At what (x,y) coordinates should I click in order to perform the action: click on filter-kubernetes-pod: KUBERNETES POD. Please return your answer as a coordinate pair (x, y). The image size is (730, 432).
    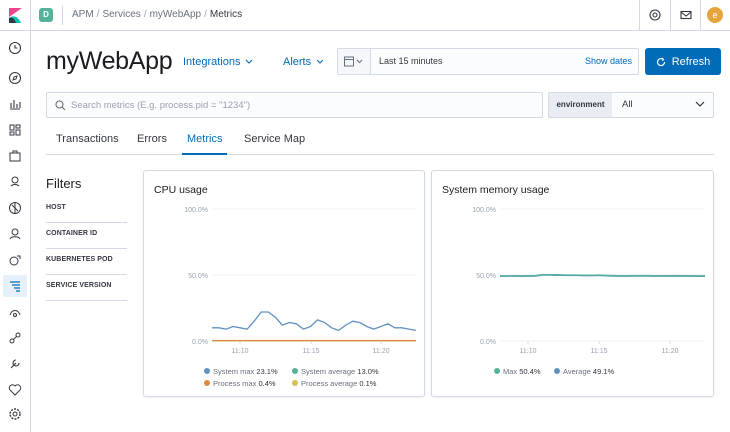
    Looking at the image, I should click on (86, 262).